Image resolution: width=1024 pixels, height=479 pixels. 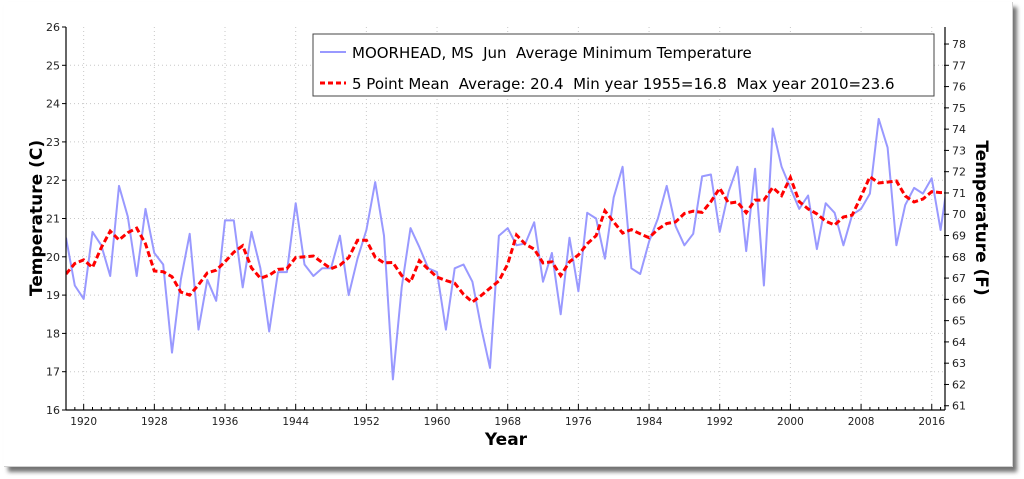 What do you see at coordinates (981, 217) in the screenshot?
I see `y-axis-right-title: Temperature (F)` at bounding box center [981, 217].